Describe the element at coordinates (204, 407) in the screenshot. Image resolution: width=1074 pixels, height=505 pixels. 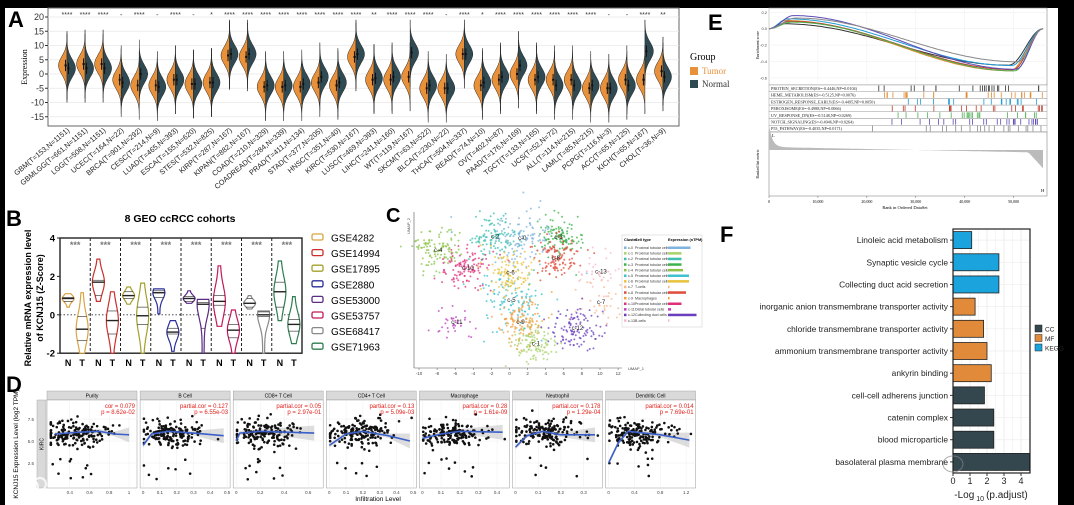
I see `correlation-label: partial.cor = 0.127` at that location.